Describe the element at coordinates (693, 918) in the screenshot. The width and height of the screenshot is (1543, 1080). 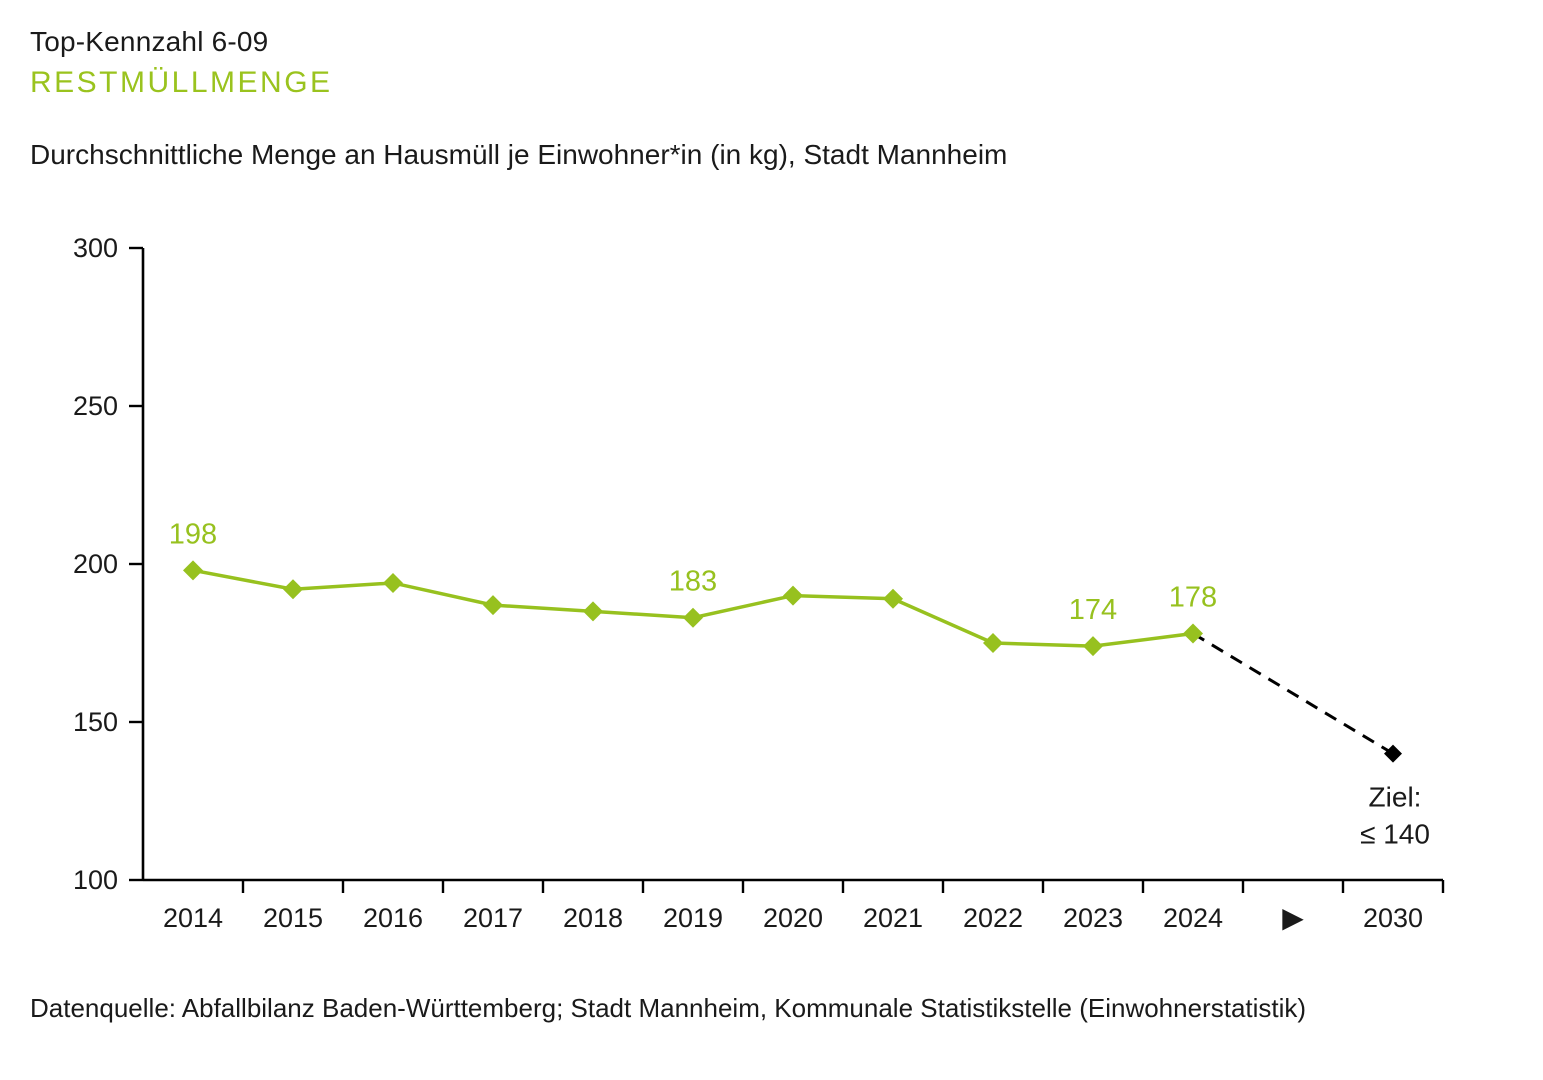
I see `x-axis-tick-label: 2019` at that location.